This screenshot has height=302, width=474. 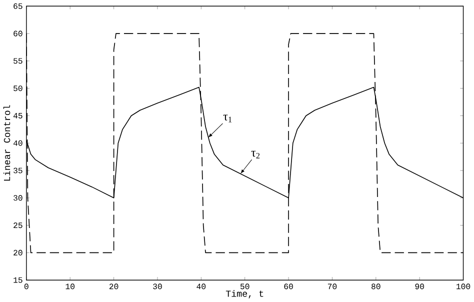 What do you see at coordinates (18, 198) in the screenshot?
I see `y-tick-label: 30` at bounding box center [18, 198].